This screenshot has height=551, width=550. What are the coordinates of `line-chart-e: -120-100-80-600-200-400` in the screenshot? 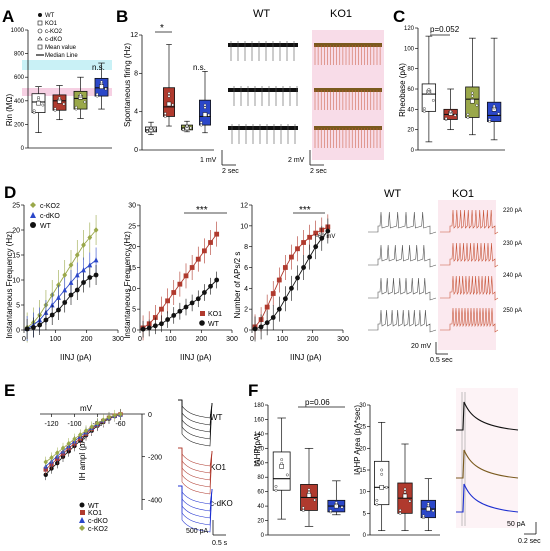 It's located at (101, 459).